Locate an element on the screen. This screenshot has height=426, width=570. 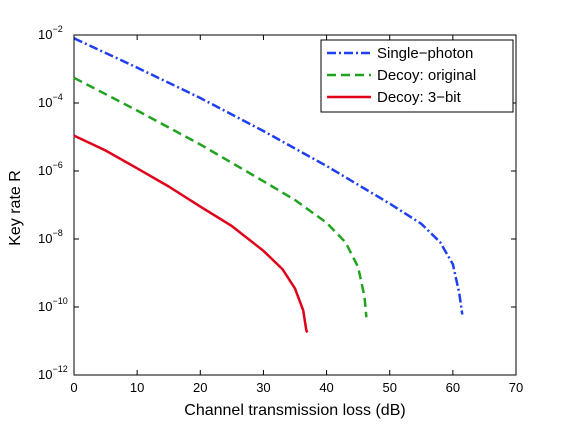
legend-label-1: Decoy: original is located at coordinates (426, 75).